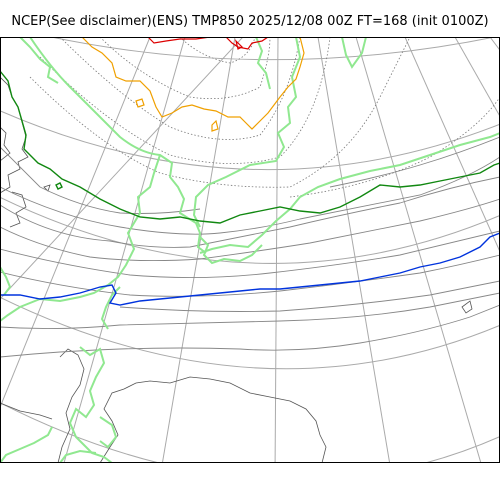 Image resolution: width=500 pixels, height=500 pixels. I want to click on isotherm-orange, so click(193, 84).